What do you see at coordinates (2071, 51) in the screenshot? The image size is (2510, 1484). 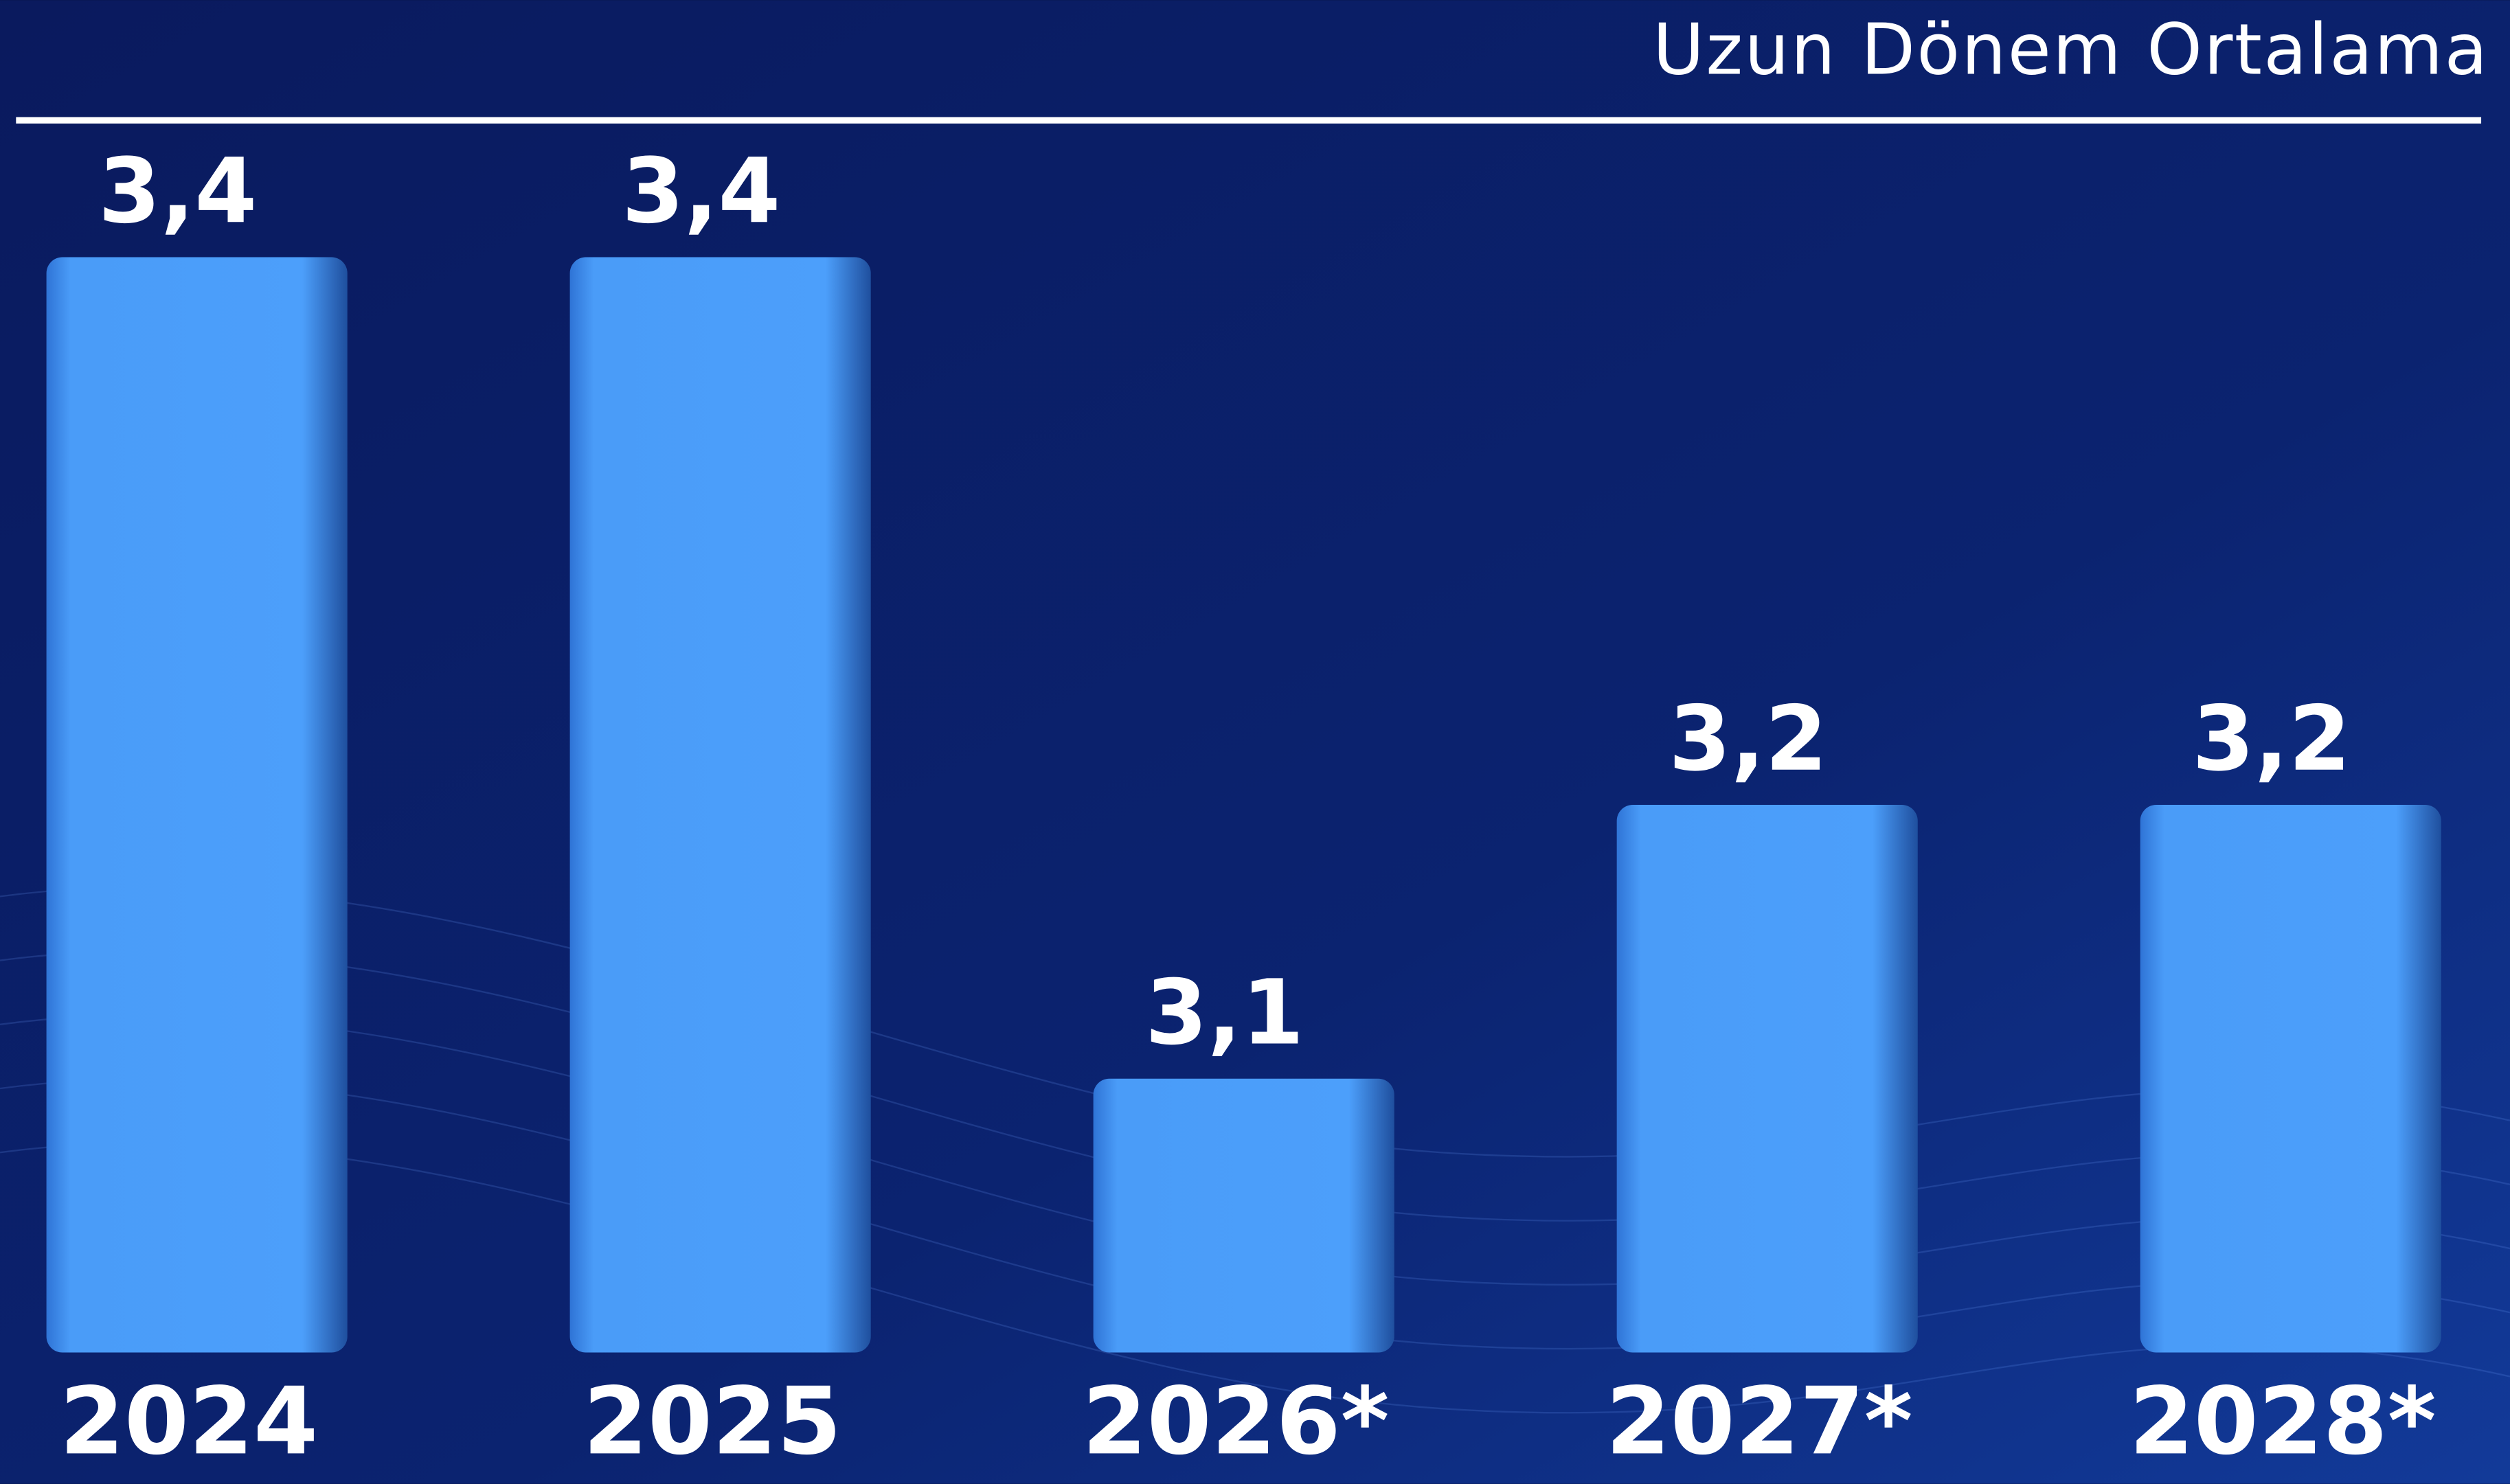 I see `average-label: Uzun Dönem Ortalama` at bounding box center [2071, 51].